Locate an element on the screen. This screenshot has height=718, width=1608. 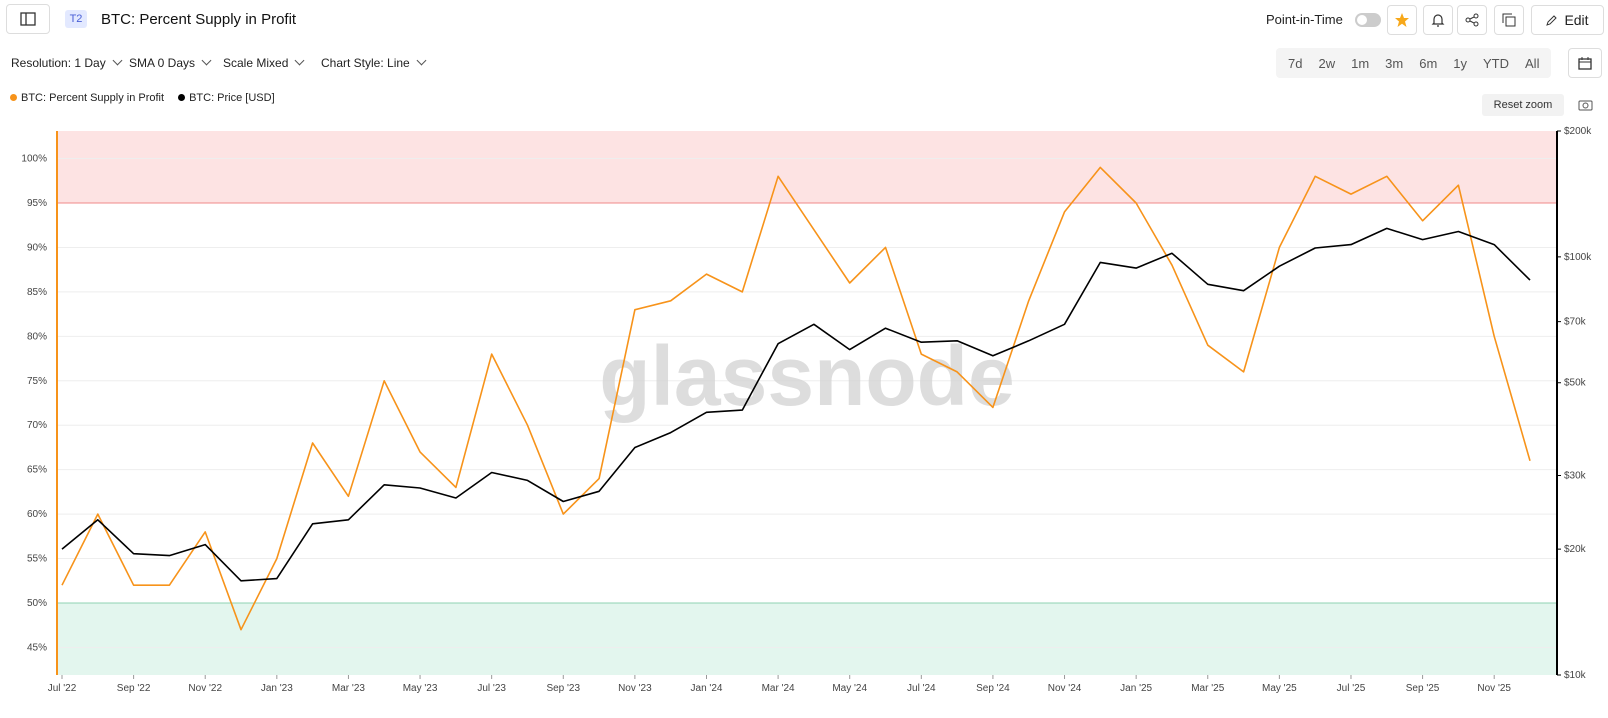
y2-tick-label: $30k is located at coordinates (1575, 476).